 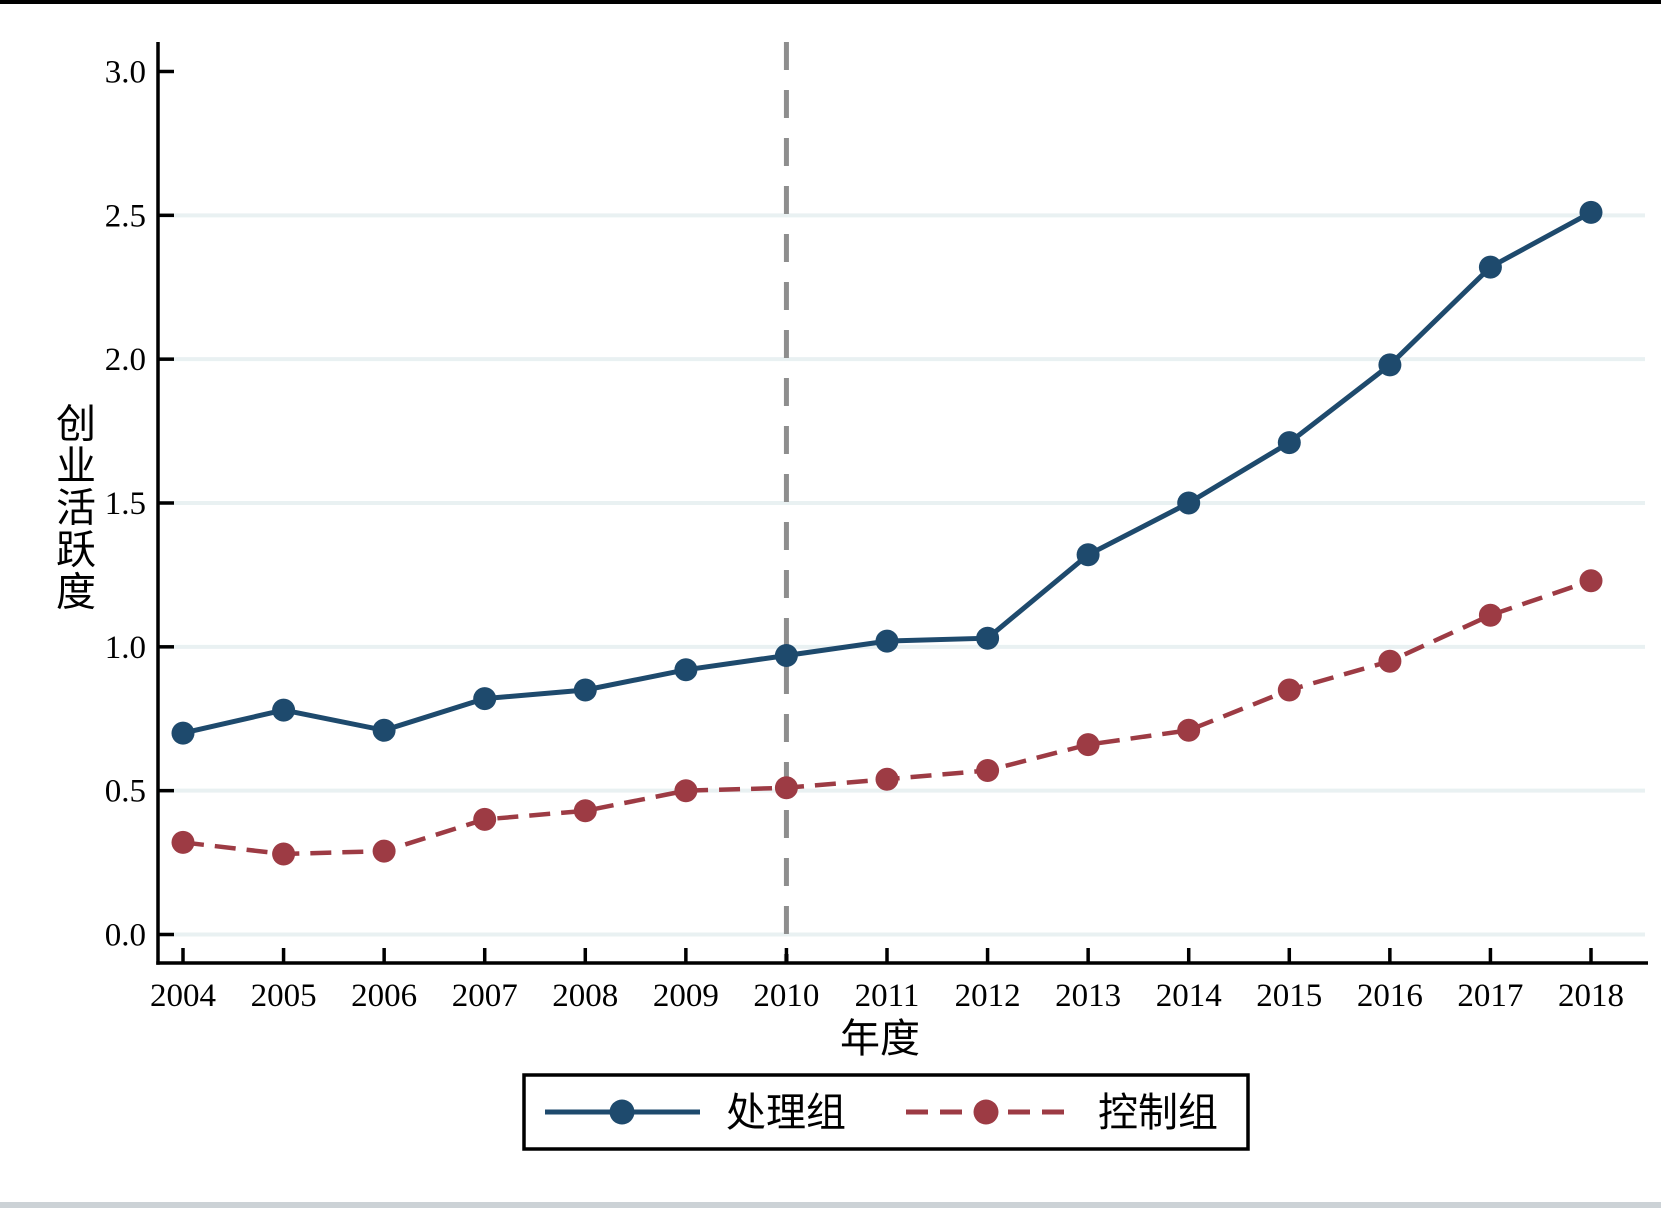 What do you see at coordinates (284, 996) in the screenshot?
I see `x-tick-label: 2005` at bounding box center [284, 996].